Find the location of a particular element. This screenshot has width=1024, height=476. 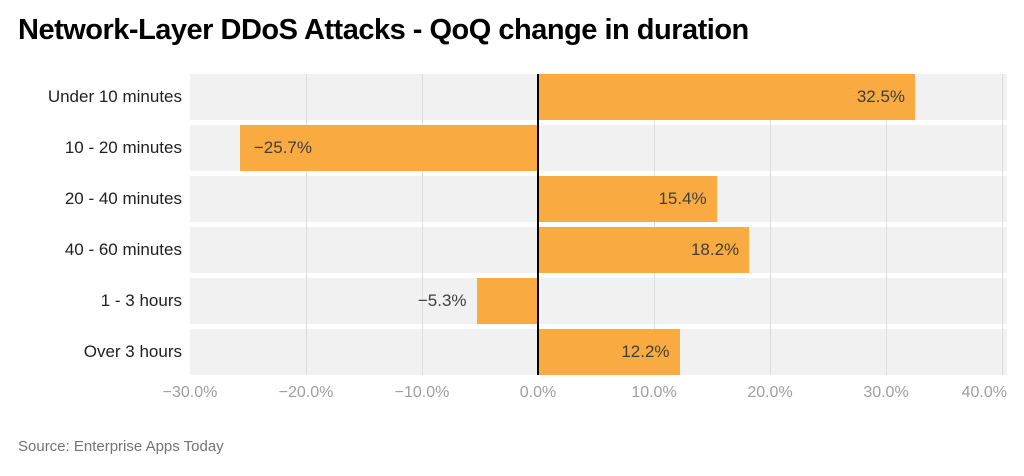

zero-axis-line is located at coordinates (538, 224).